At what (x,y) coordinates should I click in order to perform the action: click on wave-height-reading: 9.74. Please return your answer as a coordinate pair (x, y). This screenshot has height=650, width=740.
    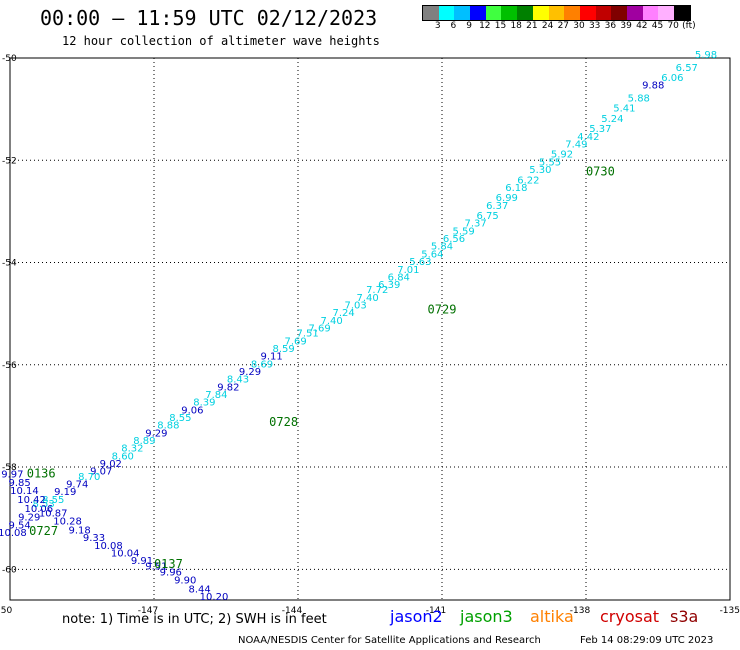
    Looking at the image, I should click on (77, 485).